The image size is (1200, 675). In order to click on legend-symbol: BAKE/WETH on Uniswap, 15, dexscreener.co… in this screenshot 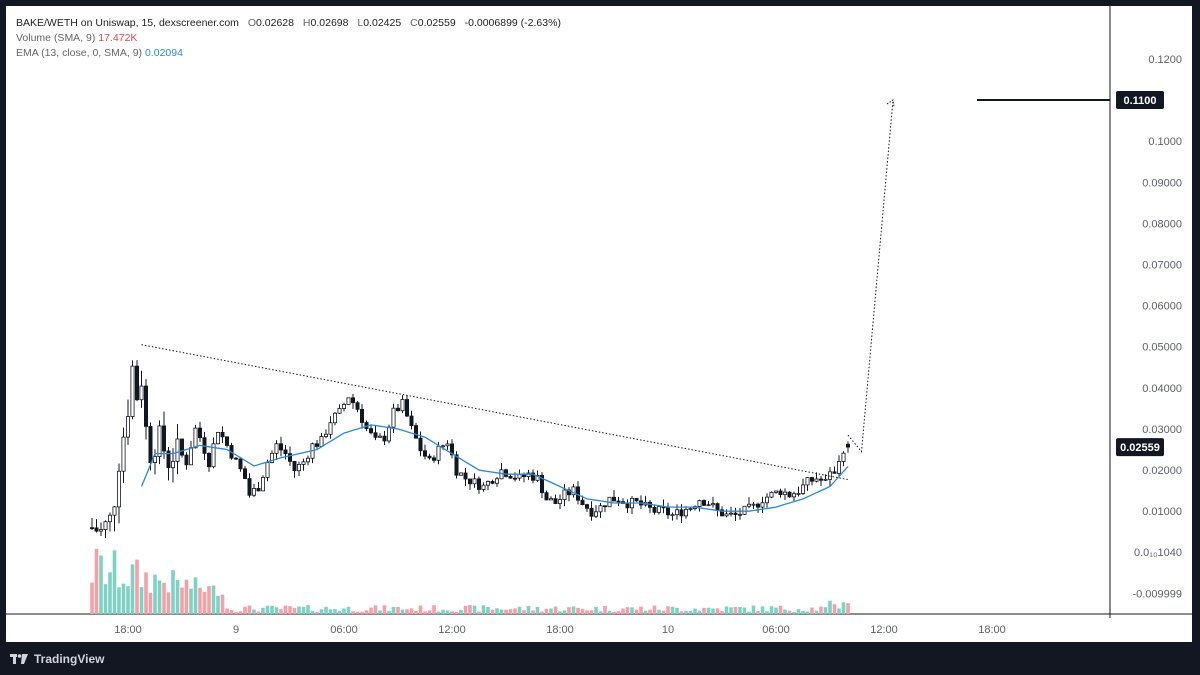, I will do `click(127, 23)`.